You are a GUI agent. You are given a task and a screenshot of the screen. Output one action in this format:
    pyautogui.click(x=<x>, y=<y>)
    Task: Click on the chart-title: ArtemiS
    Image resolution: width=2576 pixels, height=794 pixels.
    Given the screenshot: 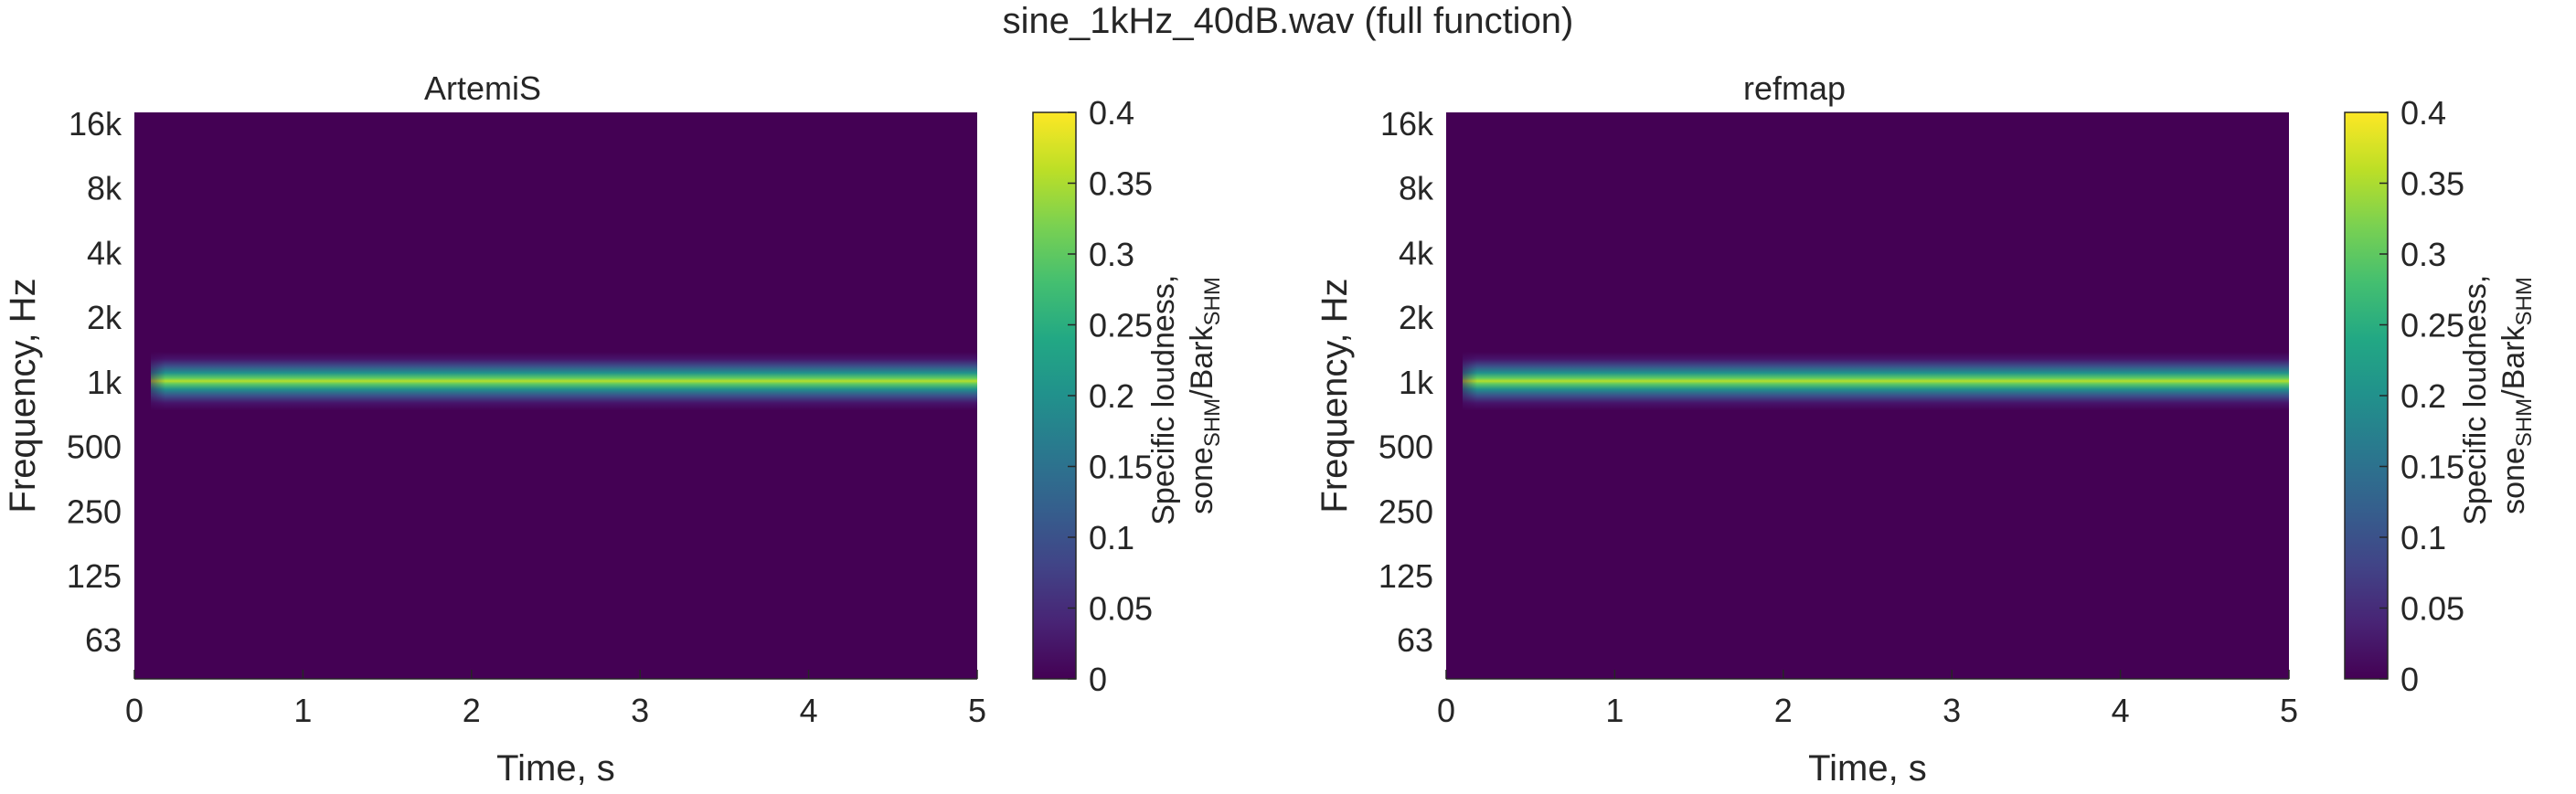 What is the action you would take?
    pyautogui.click(x=482, y=88)
    